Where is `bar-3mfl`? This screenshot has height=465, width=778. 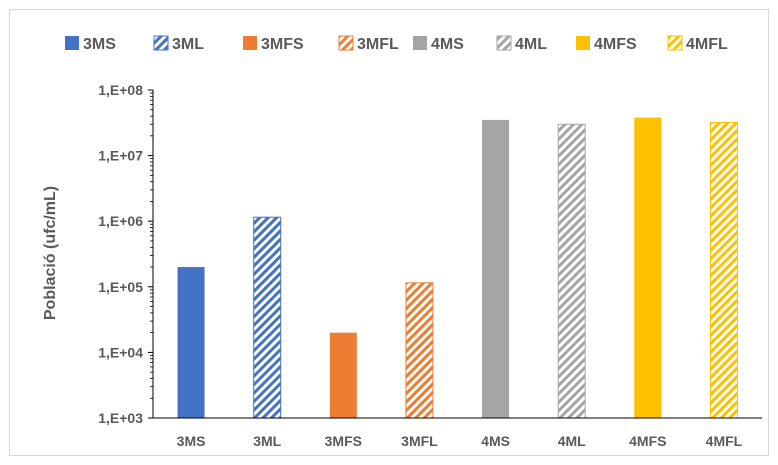
bar-3mfl is located at coordinates (419, 350).